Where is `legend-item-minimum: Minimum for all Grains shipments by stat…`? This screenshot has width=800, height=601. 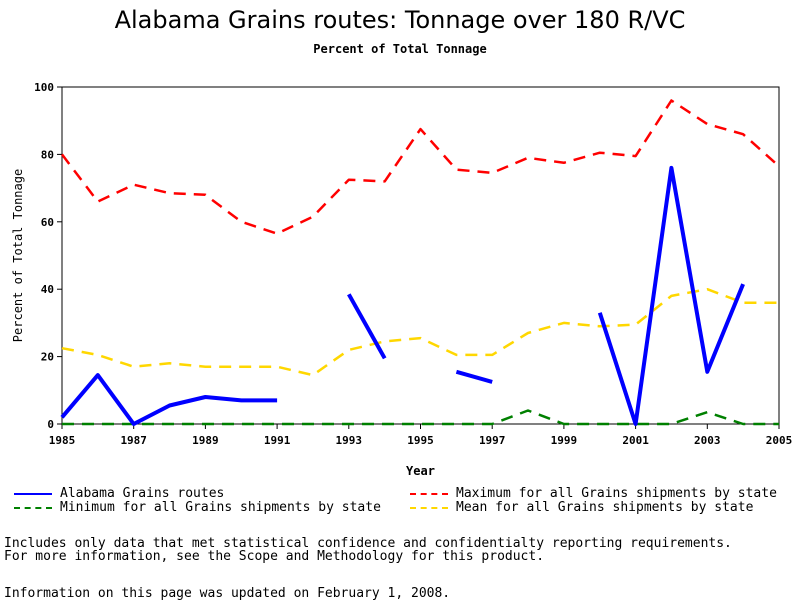
legend-item-minimum: Minimum for all Grains shipments by stat… is located at coordinates (197, 507).